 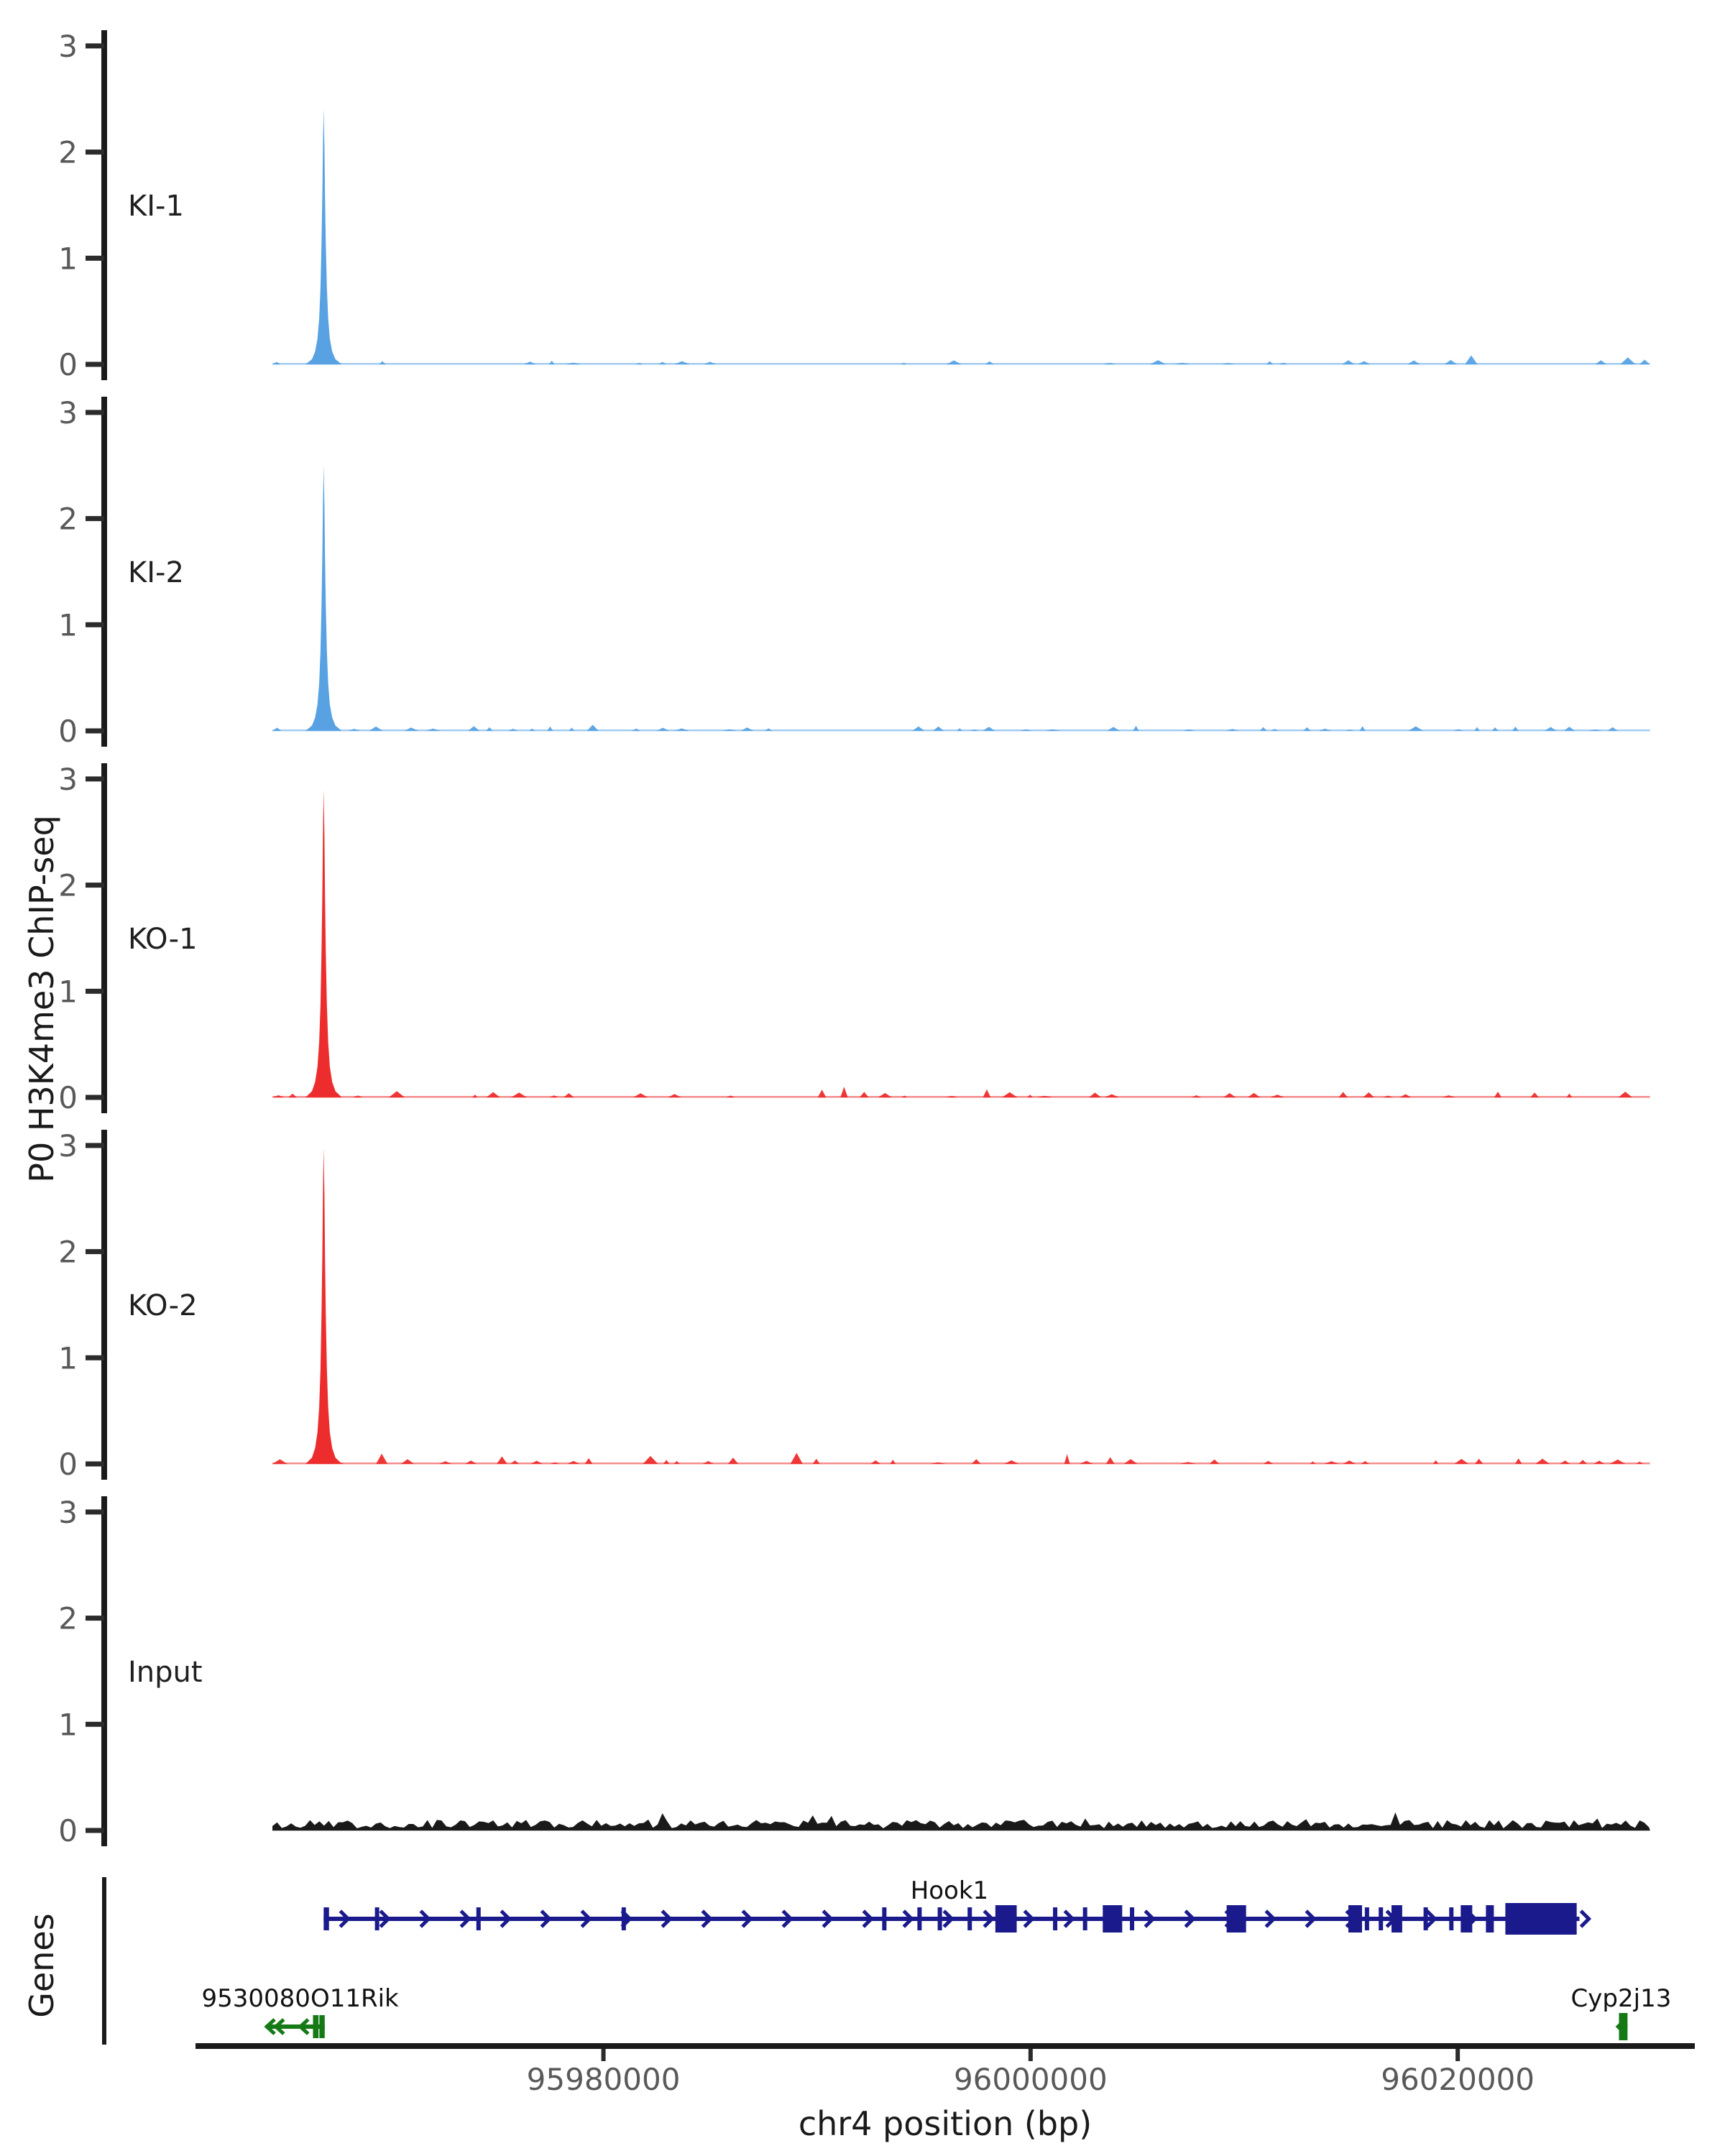 I want to click on x-axis-label: chr4 position (bp), so click(x=945, y=2123).